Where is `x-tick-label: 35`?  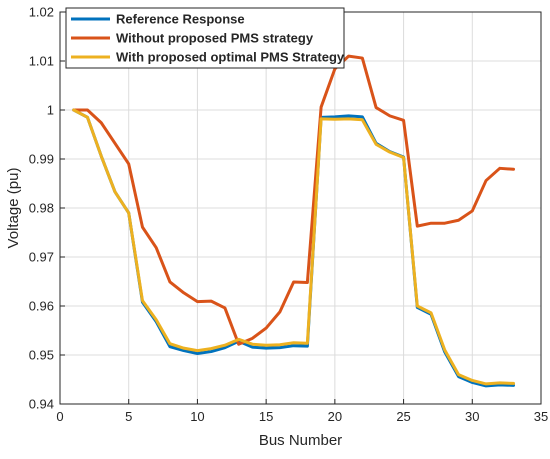 x-tick-label: 35 is located at coordinates (541, 416).